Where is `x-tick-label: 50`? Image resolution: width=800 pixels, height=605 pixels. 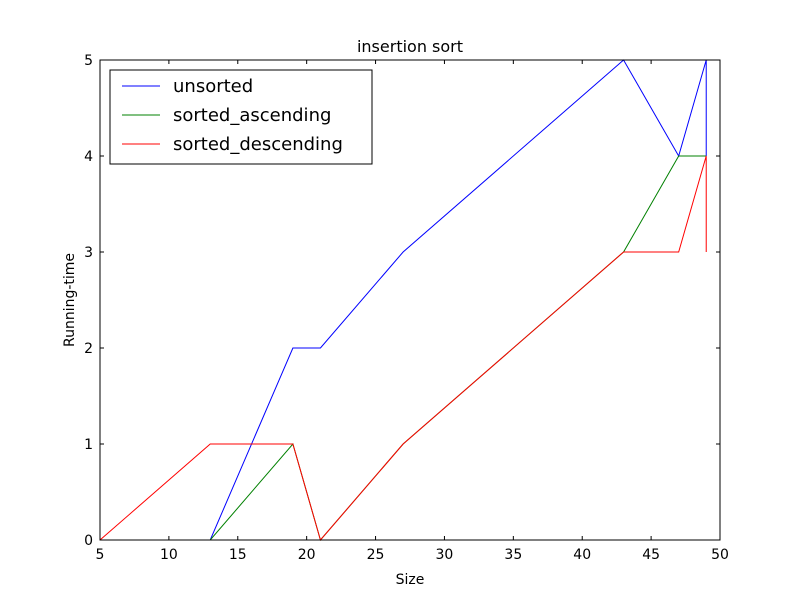
x-tick-label: 50 is located at coordinates (720, 555).